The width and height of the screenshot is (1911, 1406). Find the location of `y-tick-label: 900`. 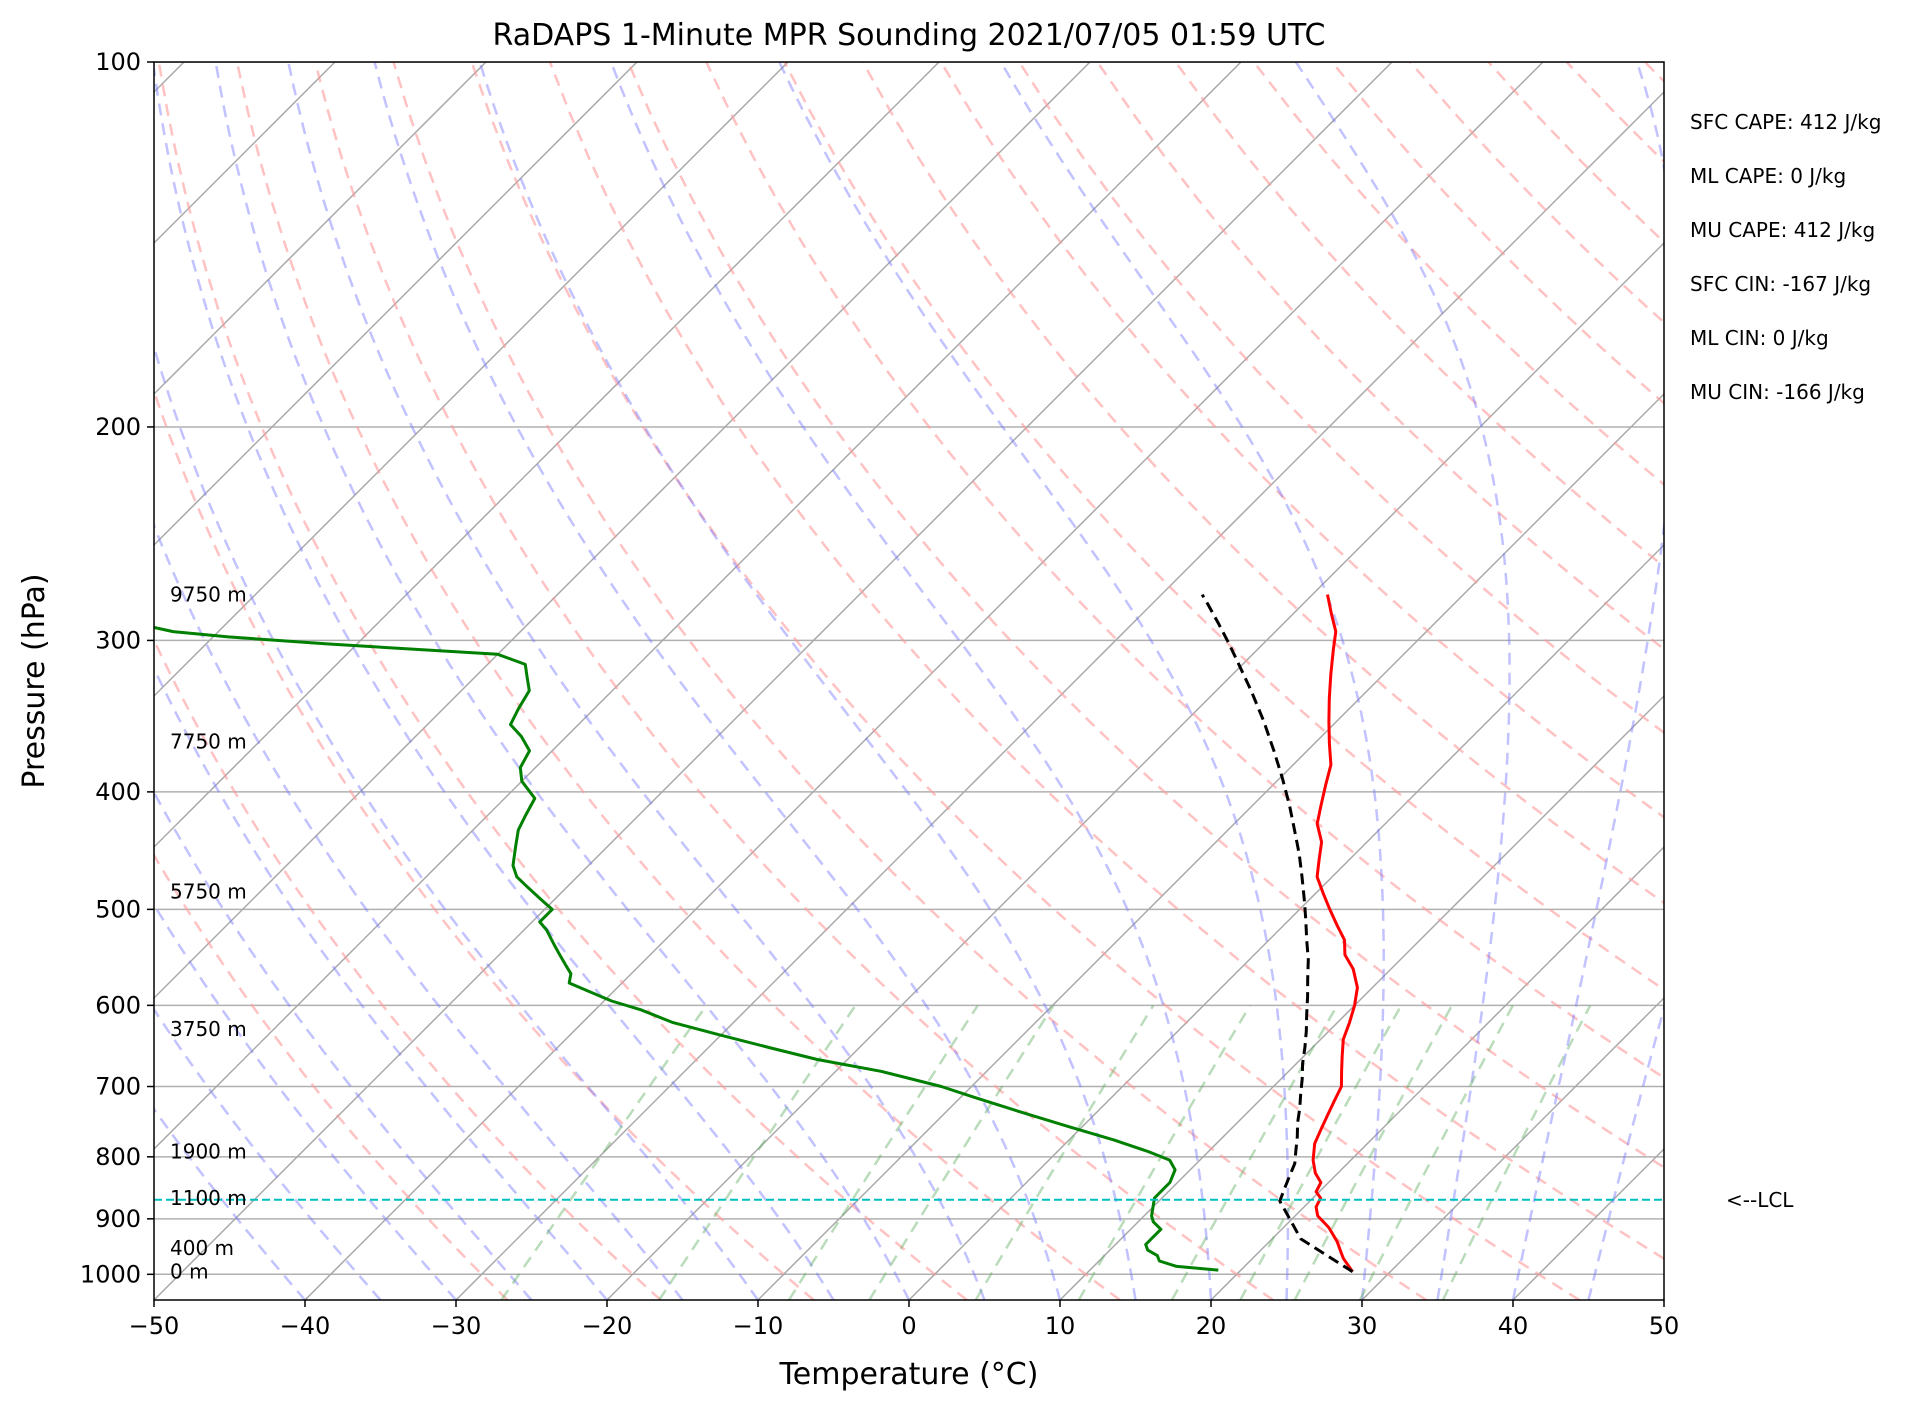

y-tick-label: 900 is located at coordinates (118, 1219).